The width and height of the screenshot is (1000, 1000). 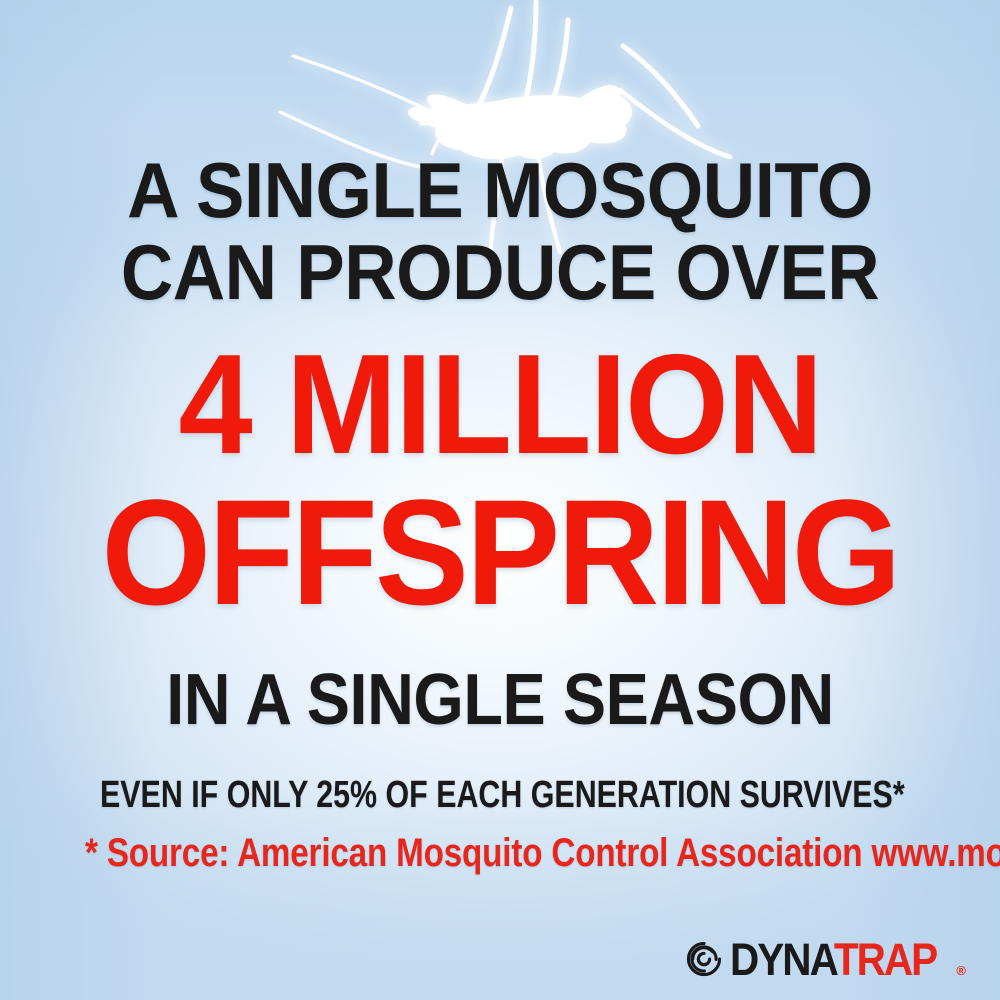 What do you see at coordinates (961, 970) in the screenshot?
I see `registered-trademark-icon: ®` at bounding box center [961, 970].